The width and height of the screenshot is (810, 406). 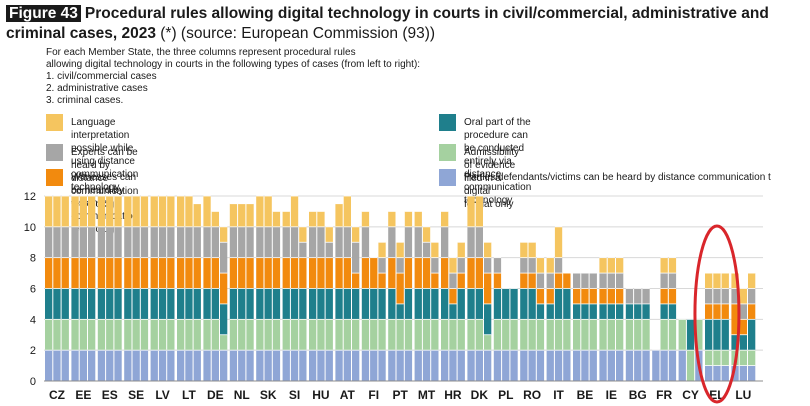 I want to click on x-tick-label: IE, so click(x=611, y=395).